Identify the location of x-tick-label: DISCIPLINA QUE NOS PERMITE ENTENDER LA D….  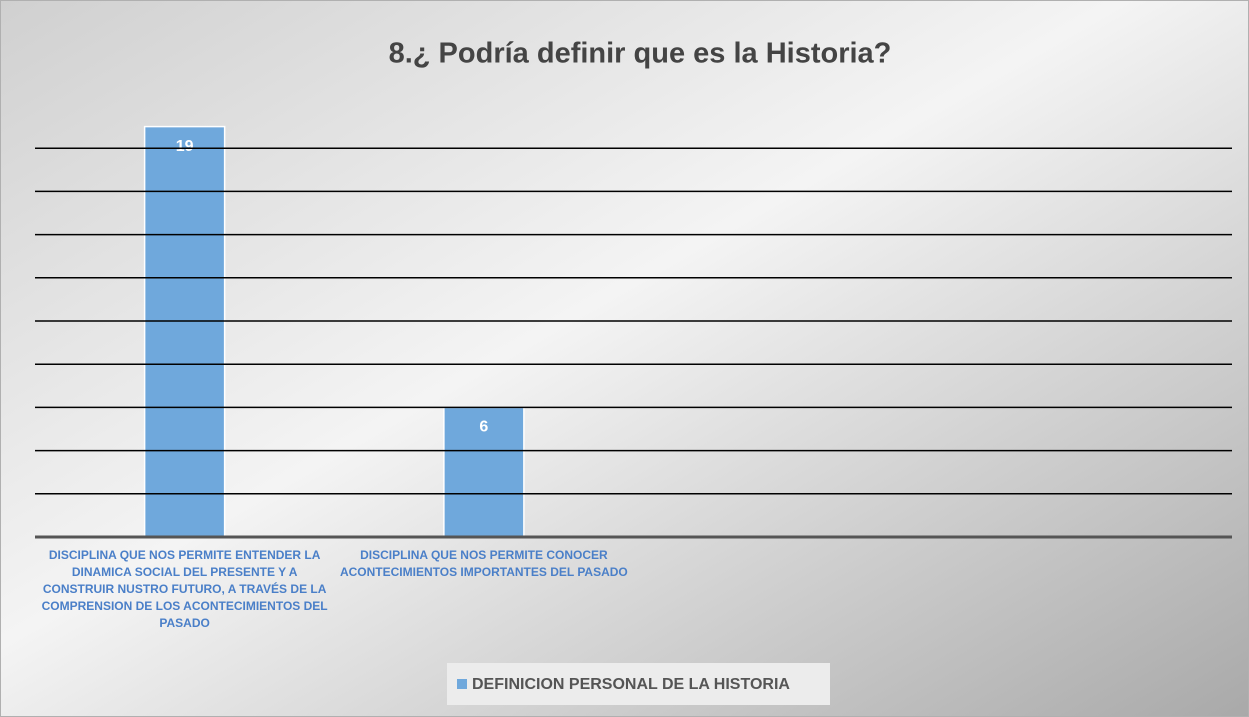
(184, 589).